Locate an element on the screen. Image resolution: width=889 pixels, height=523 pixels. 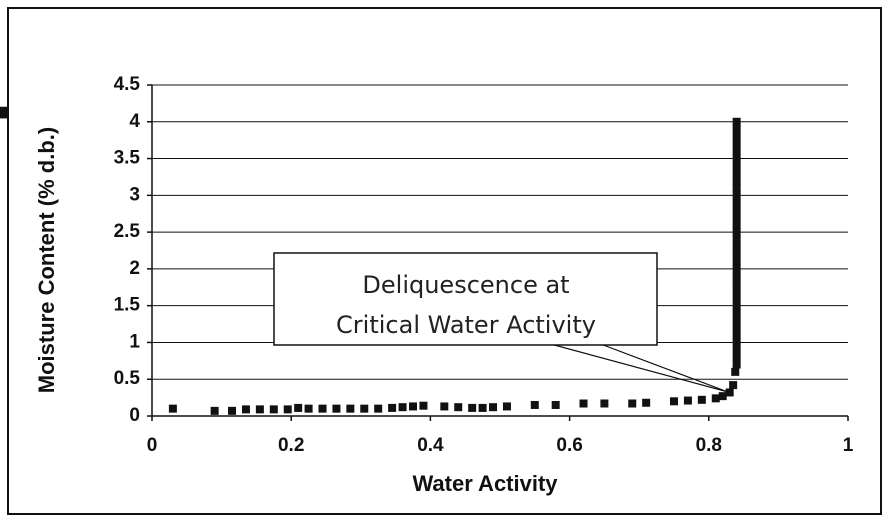
y-tick-label: 4 is located at coordinates (134, 121).